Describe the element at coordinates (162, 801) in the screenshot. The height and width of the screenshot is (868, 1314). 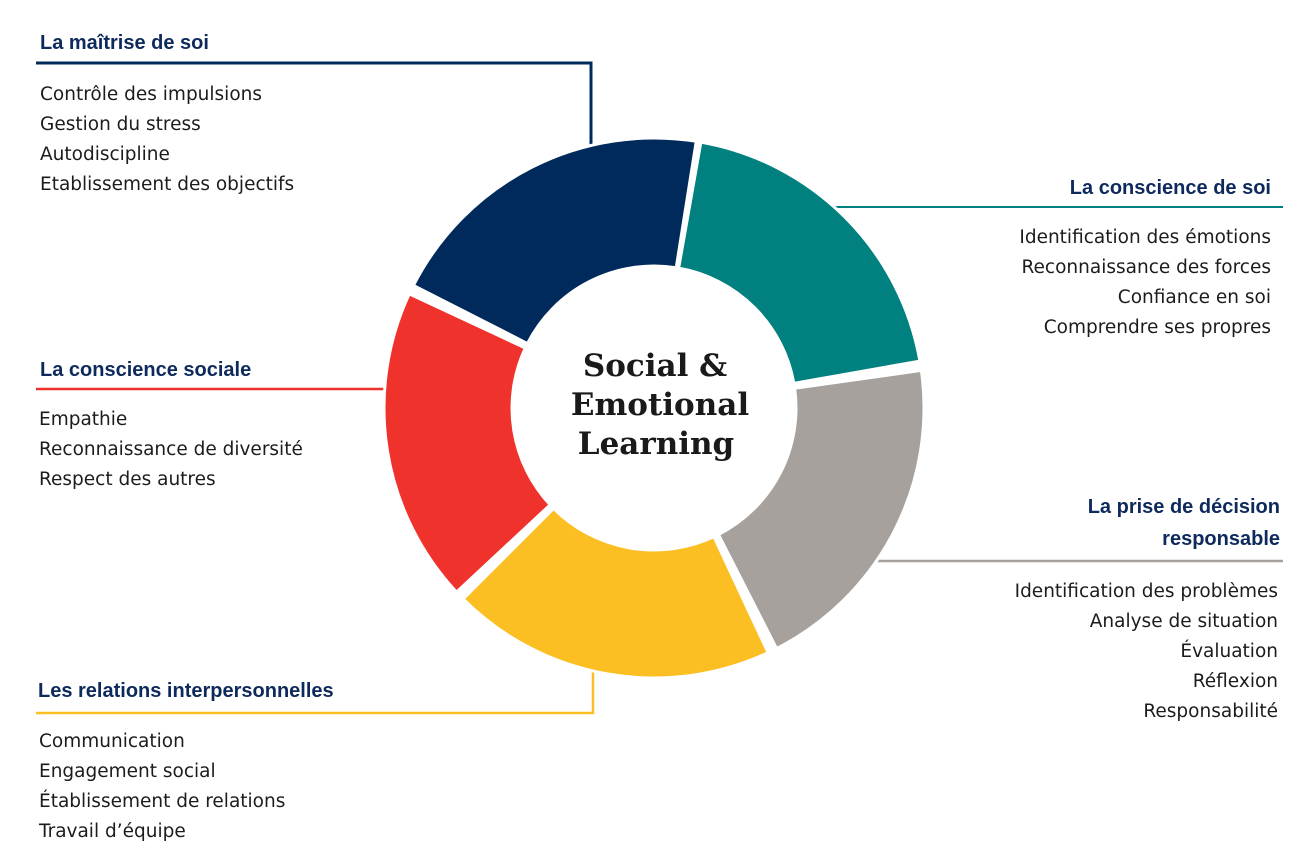
I see `list-item: Établissement de relations` at that location.